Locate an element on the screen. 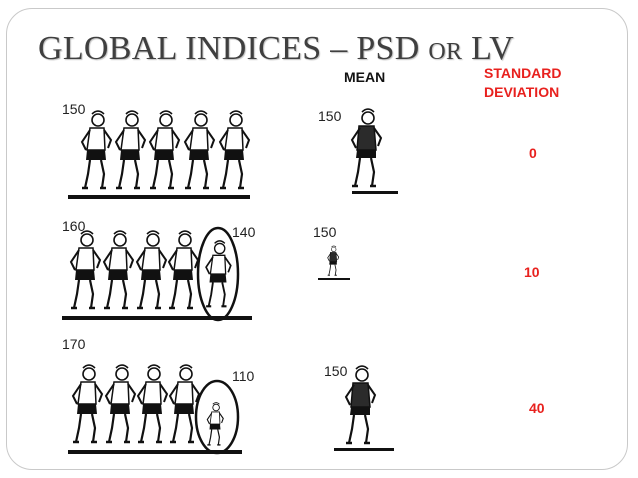 Image resolution: width=638 pixels, height=478 pixels. row3-mean-value: 150 is located at coordinates (336, 371).